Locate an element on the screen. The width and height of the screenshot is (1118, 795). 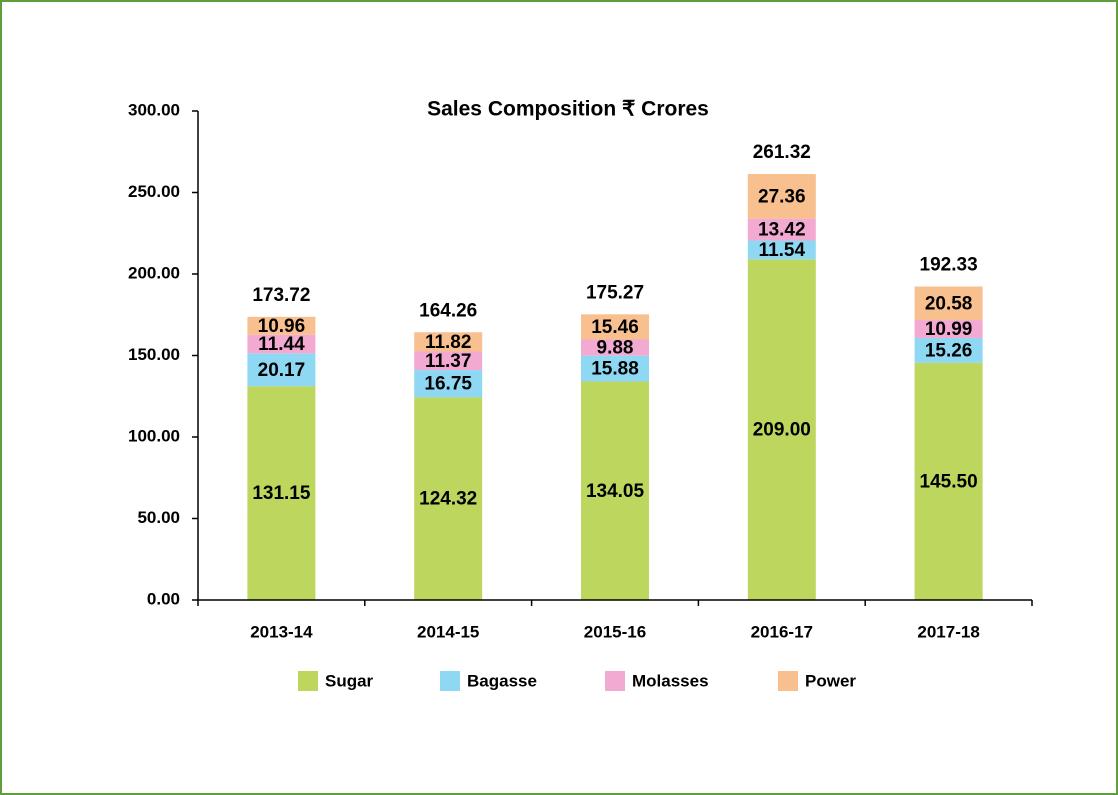
total-label: 164.26 is located at coordinates (448, 310).